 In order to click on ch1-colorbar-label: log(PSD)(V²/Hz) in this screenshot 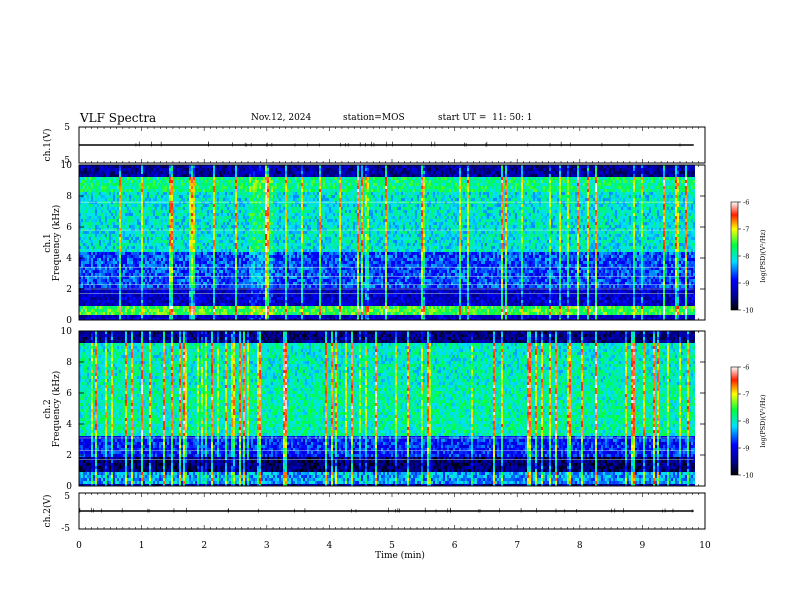, I will do `click(763, 255)`.